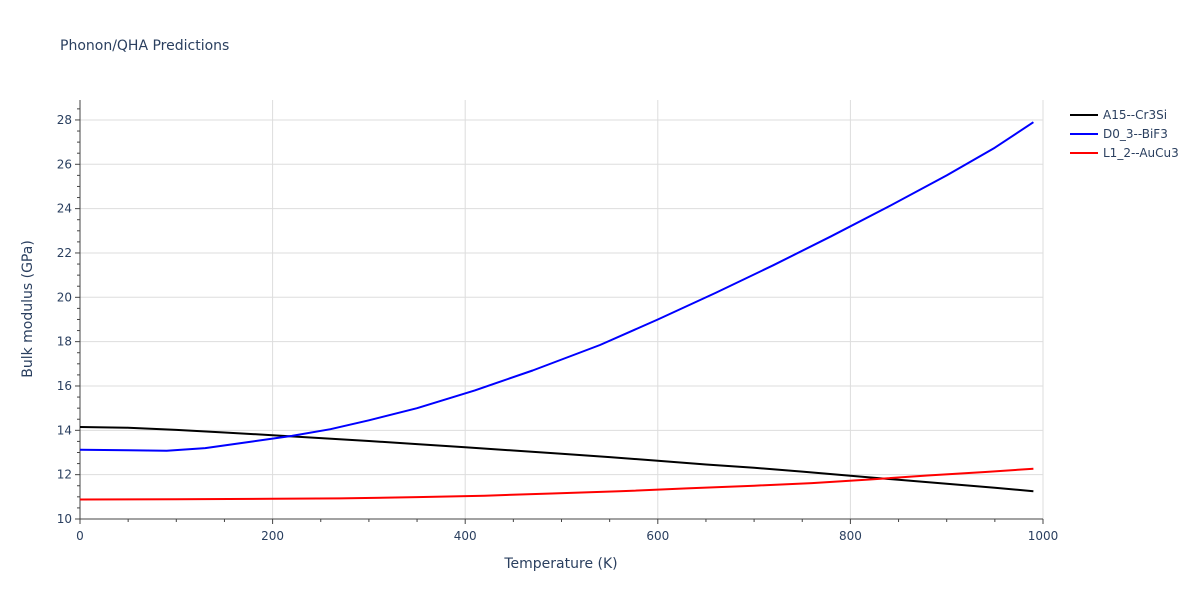 The height and width of the screenshot is (600, 1200). What do you see at coordinates (64, 319) in the screenshot?
I see `y-tick-labels: 10 12 14 16 18 20 22 24 26 28` at bounding box center [64, 319].